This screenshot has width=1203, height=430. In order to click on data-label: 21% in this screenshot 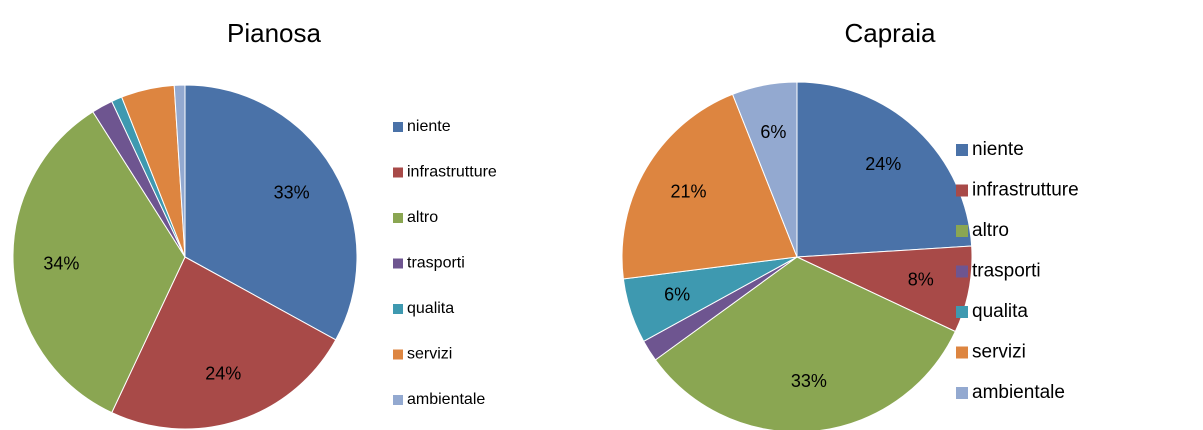, I will do `click(689, 192)`.